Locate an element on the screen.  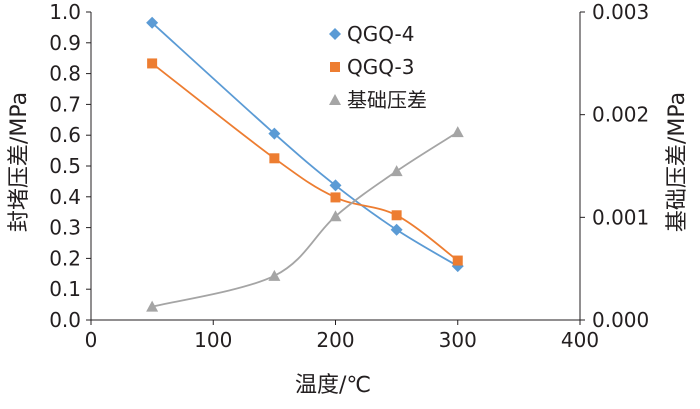
left-y-axis-title: 封堵压差/MPa is located at coordinates (19, 162).